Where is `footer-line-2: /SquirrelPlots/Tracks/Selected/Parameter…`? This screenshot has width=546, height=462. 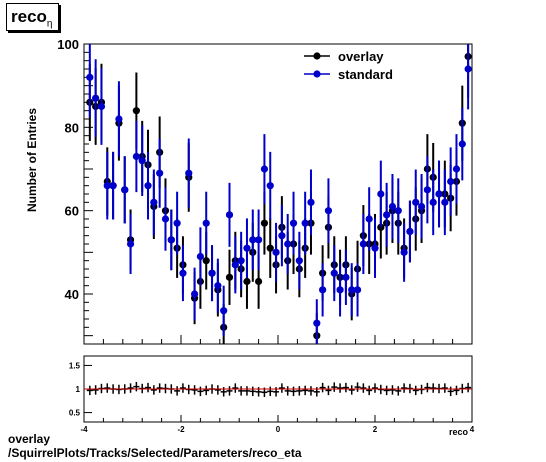 footer-line-2: /SquirrelPlots/Tracks/Selected/Parameter… is located at coordinates (155, 453).